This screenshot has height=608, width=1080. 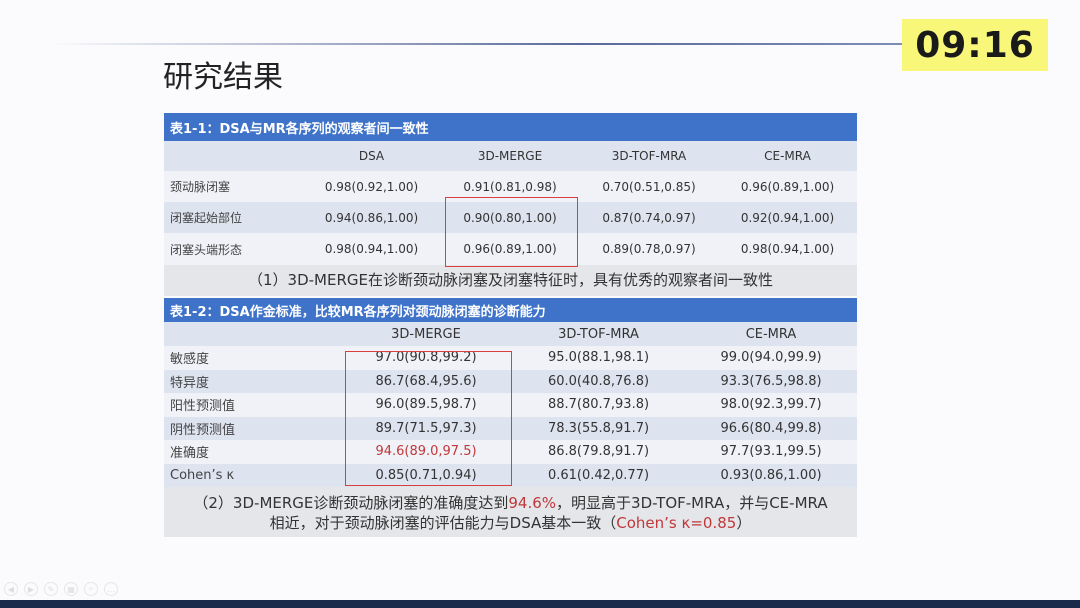 I want to click on zoom-icon: ⌕, so click(x=91, y=589).